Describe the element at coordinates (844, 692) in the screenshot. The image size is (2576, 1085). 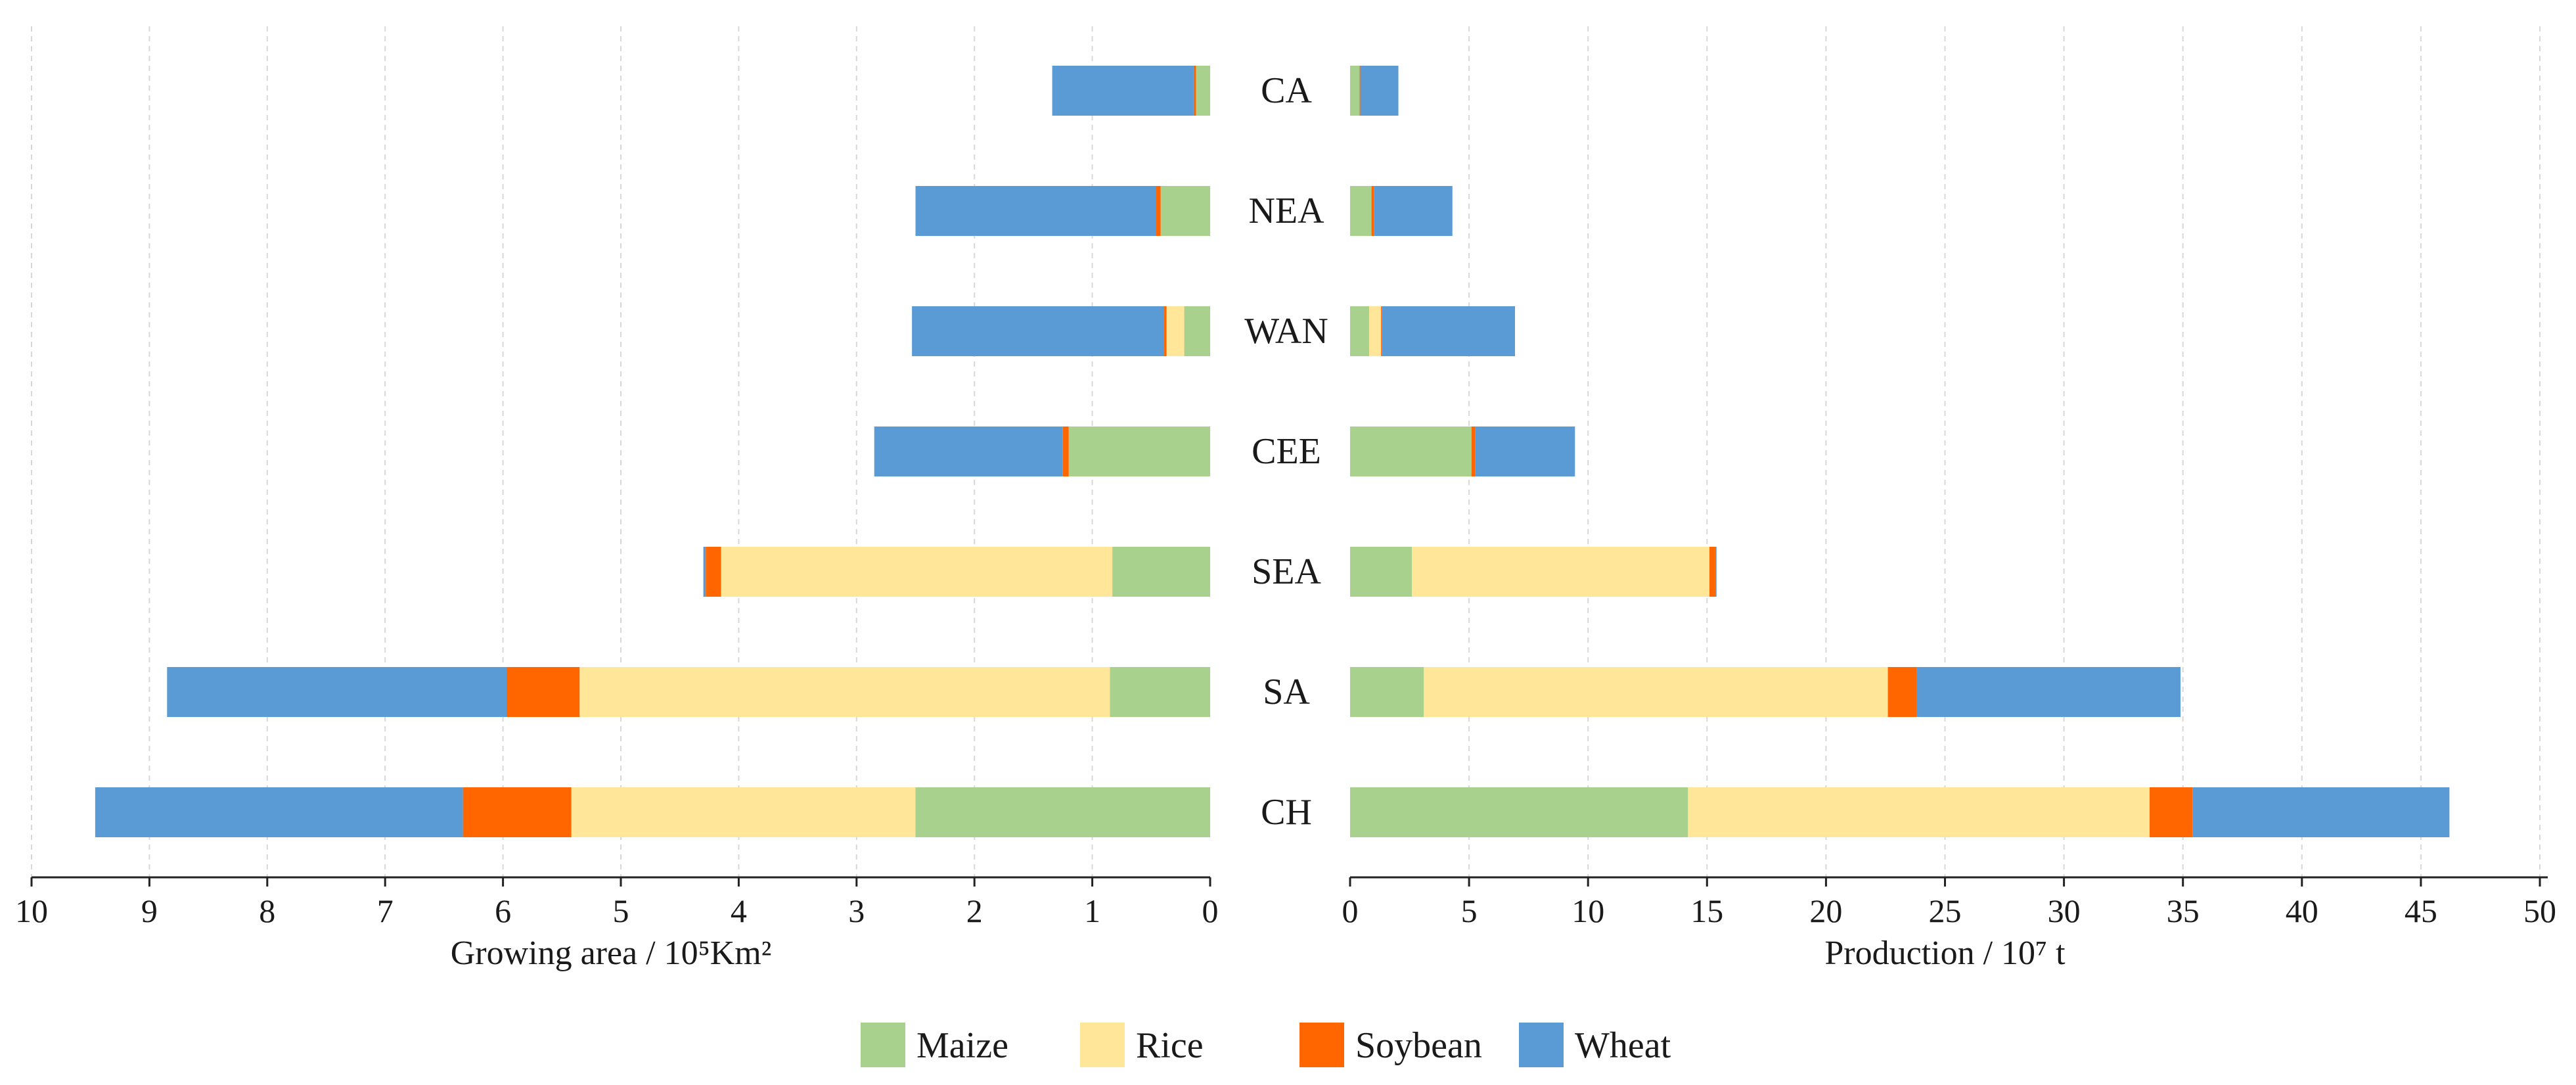
I see `left-bar-sa-rice` at that location.